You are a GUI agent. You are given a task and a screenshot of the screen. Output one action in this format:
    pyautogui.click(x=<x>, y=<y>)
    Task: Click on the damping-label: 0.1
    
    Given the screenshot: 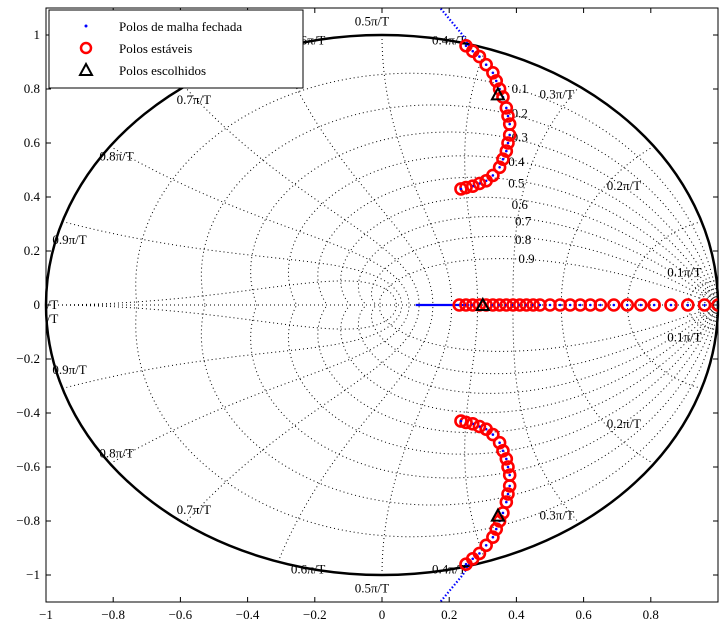 What is the action you would take?
    pyautogui.click(x=520, y=88)
    